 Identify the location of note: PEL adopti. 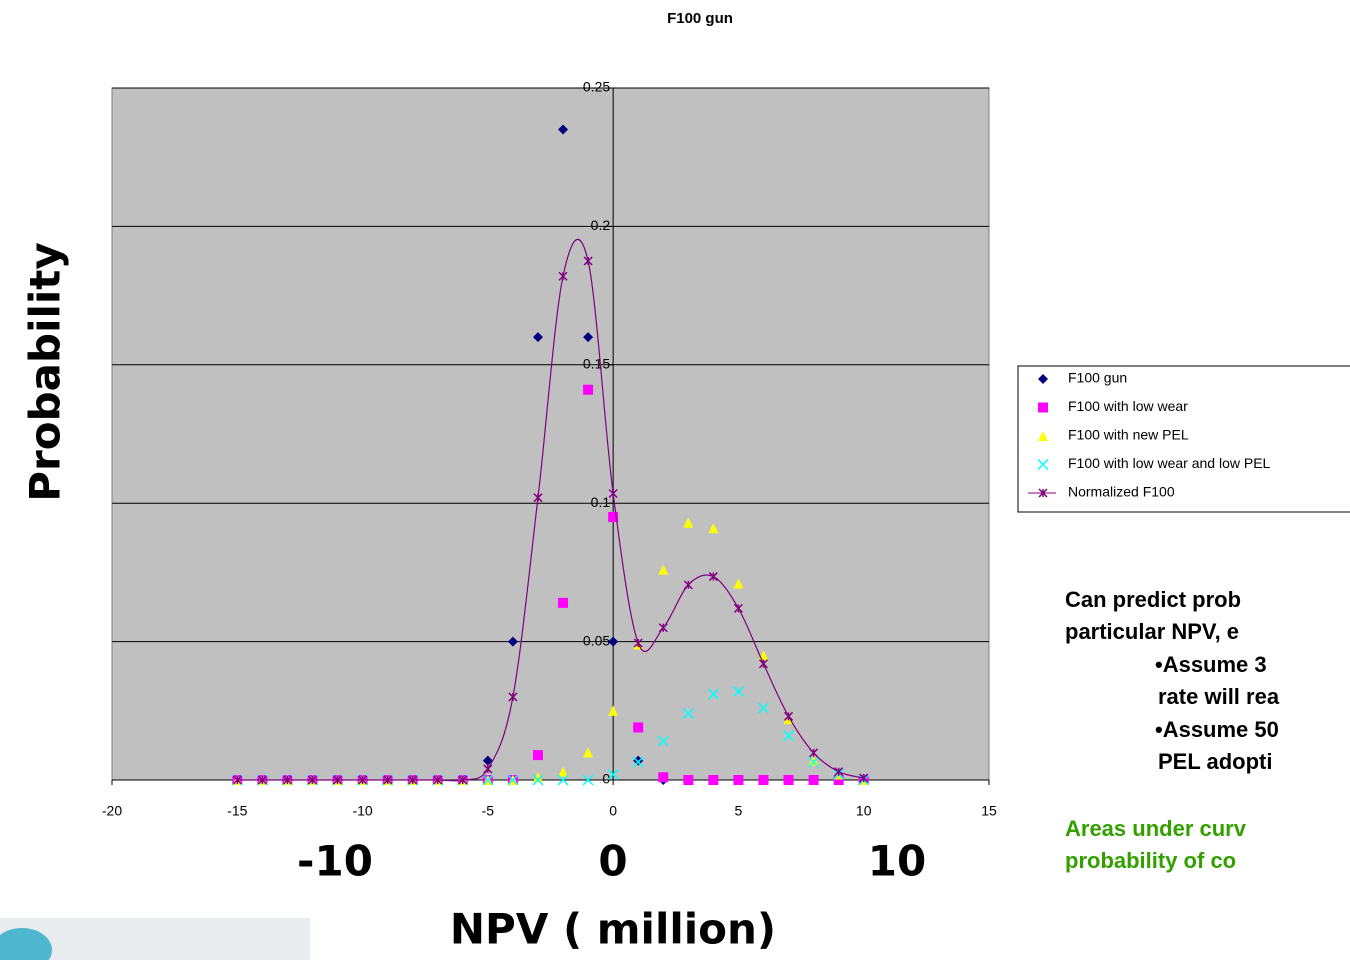
(1215, 761).